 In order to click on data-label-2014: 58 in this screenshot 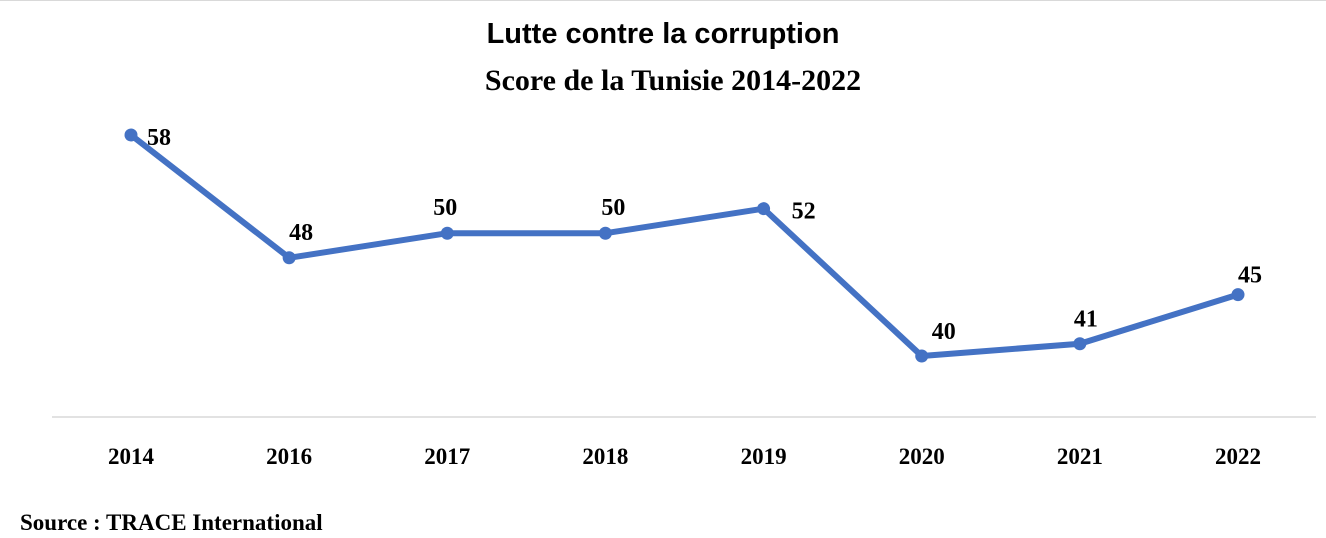, I will do `click(159, 138)`.